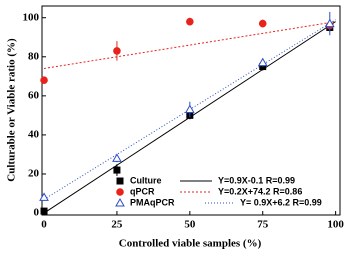 The width and height of the screenshot is (345, 256). Describe the element at coordinates (190, 244) in the screenshot. I see `x-axis-label: Controlled viable samples (%)` at that location.